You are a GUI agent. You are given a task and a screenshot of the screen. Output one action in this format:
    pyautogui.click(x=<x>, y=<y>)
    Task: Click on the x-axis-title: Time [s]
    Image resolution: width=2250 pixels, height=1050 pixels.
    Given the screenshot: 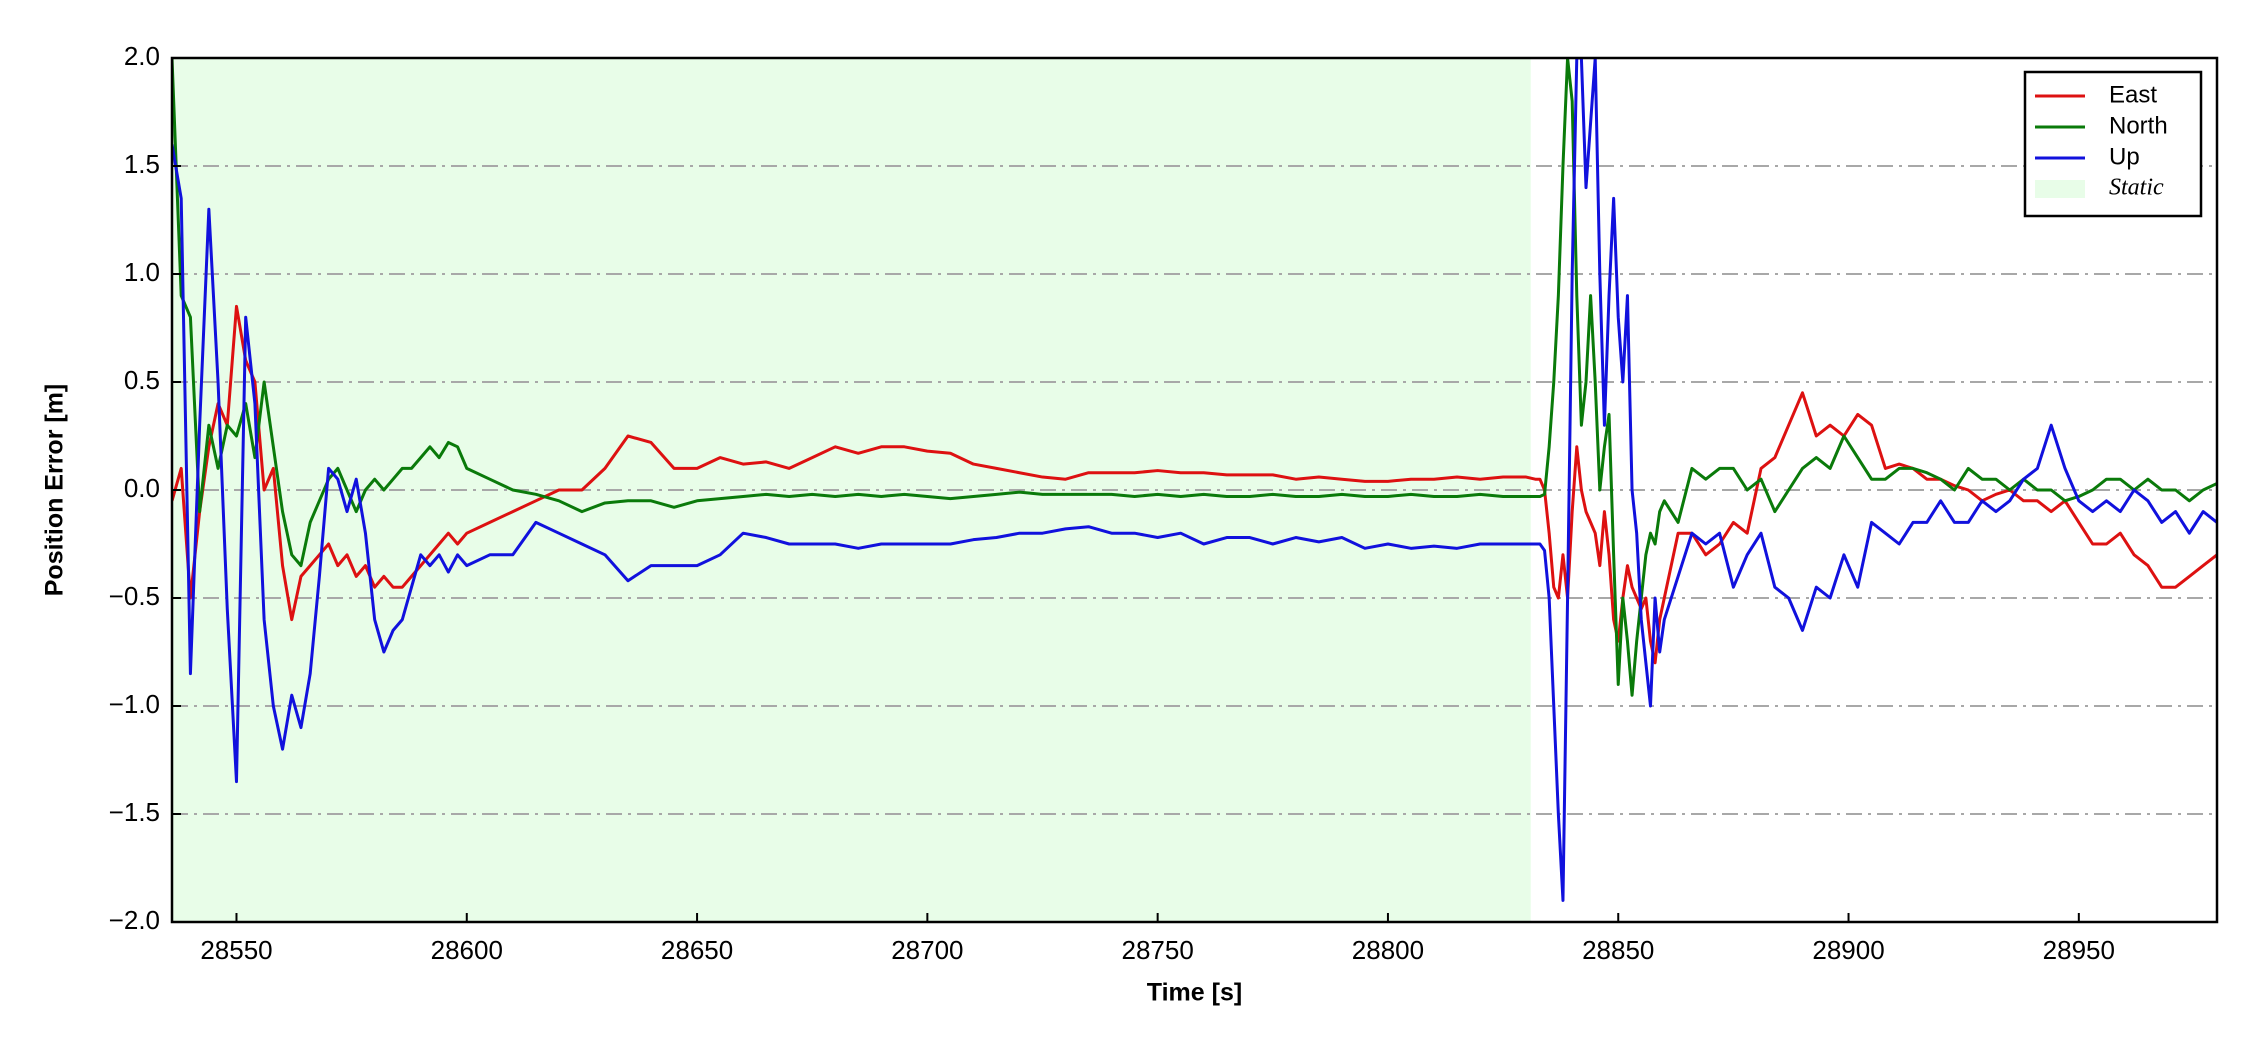 What is the action you would take?
    pyautogui.click(x=1194, y=993)
    